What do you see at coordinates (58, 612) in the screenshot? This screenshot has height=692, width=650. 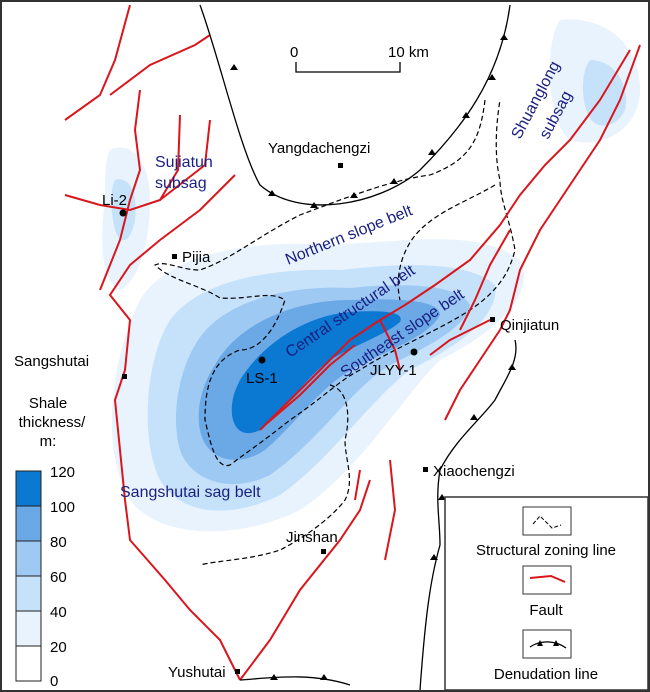 I see `tick-40: 40` at bounding box center [58, 612].